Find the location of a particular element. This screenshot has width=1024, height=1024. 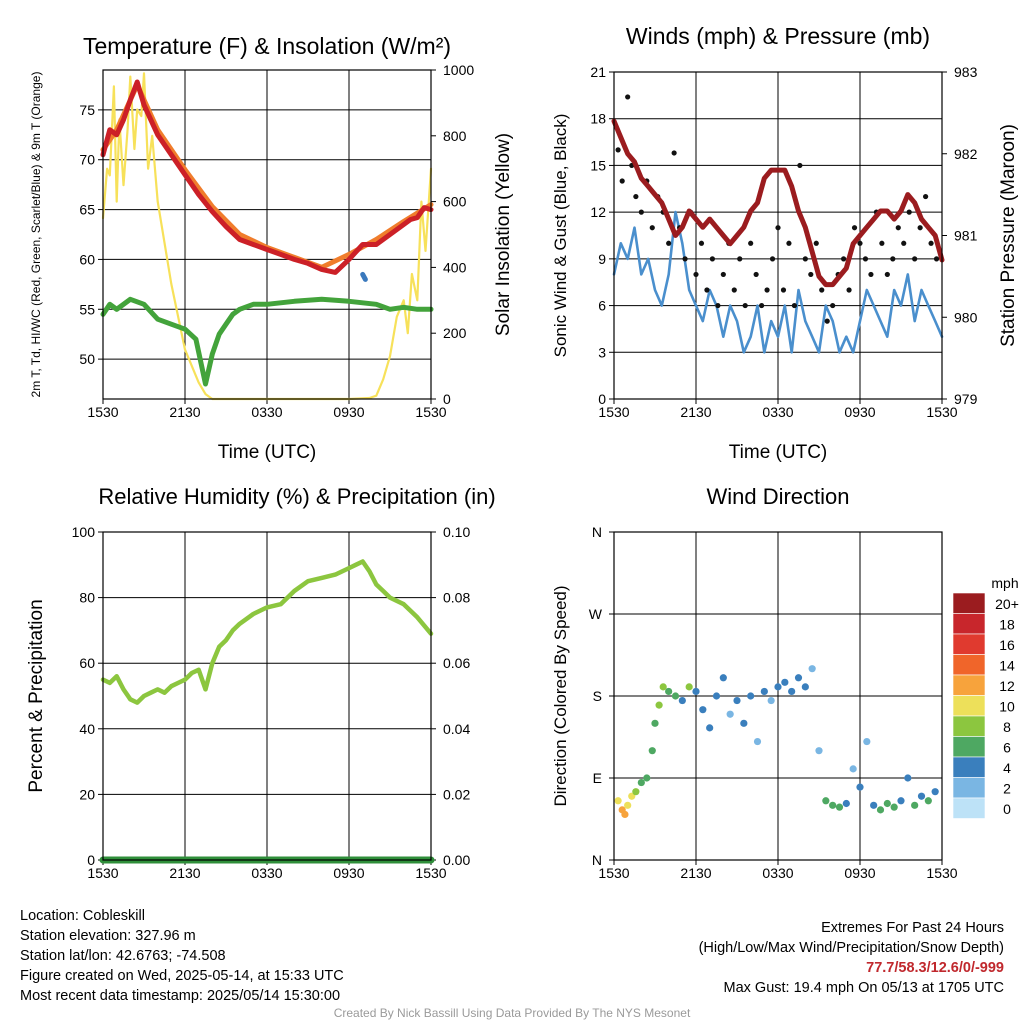

y2-tick-label: 981 is located at coordinates (966, 236).